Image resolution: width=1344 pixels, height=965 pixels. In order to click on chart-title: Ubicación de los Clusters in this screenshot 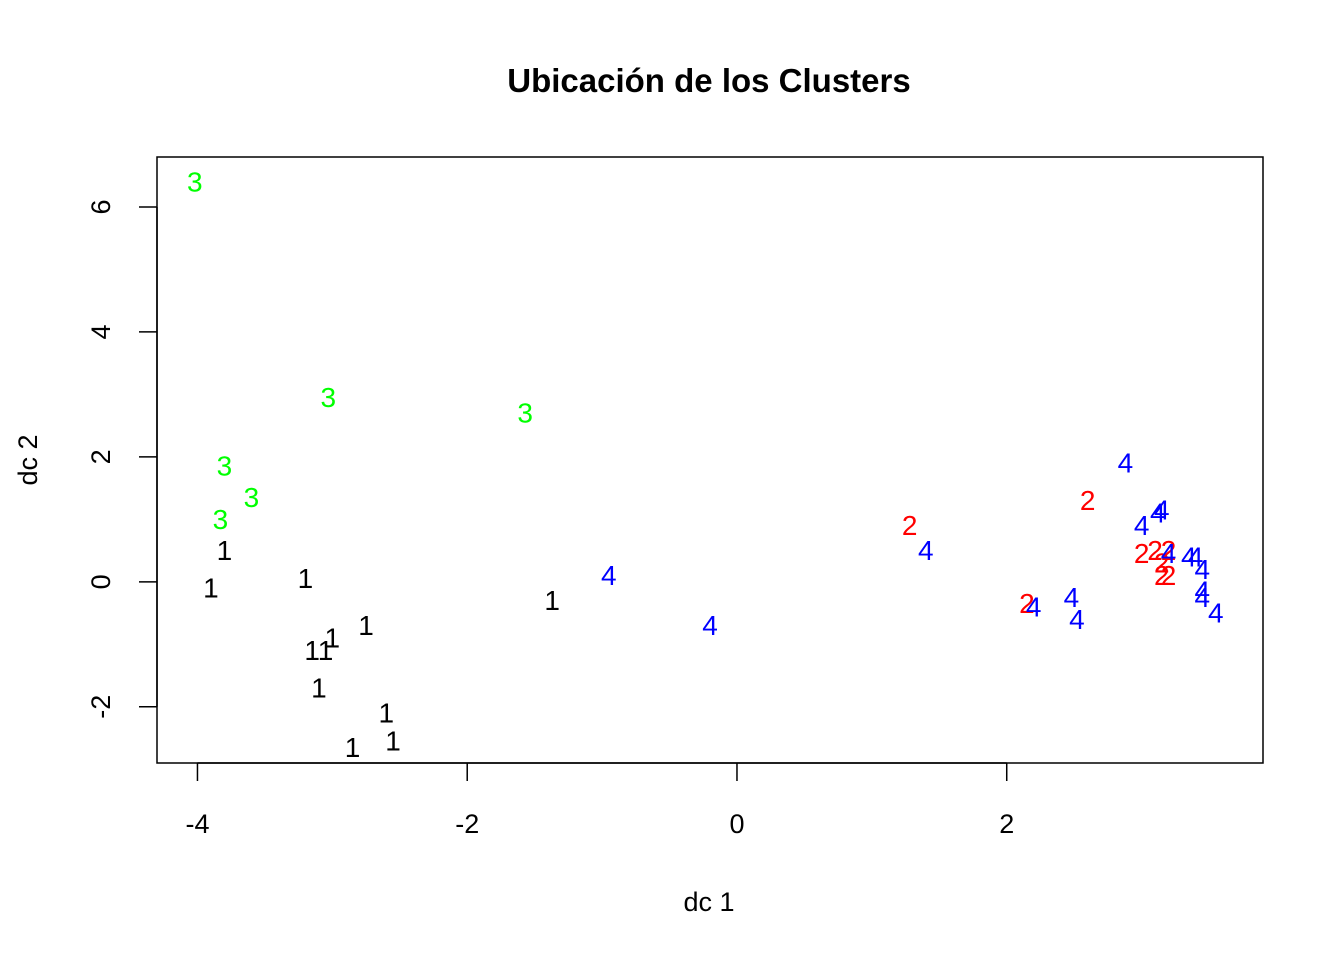, I will do `click(708, 80)`.